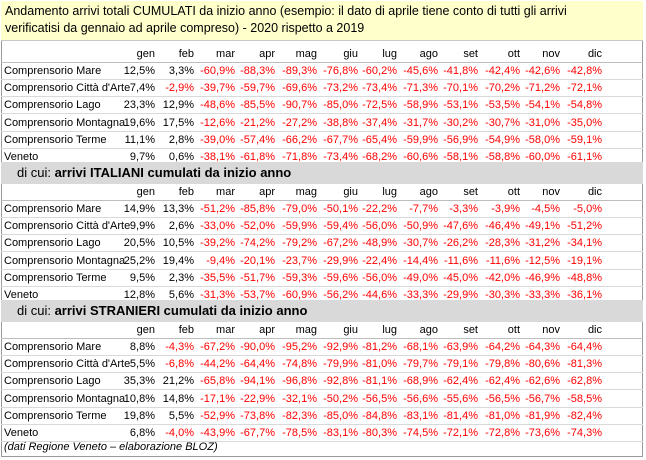  Describe the element at coordinates (217, 243) in the screenshot. I see `value-cell-mar: -39,2%` at that location.